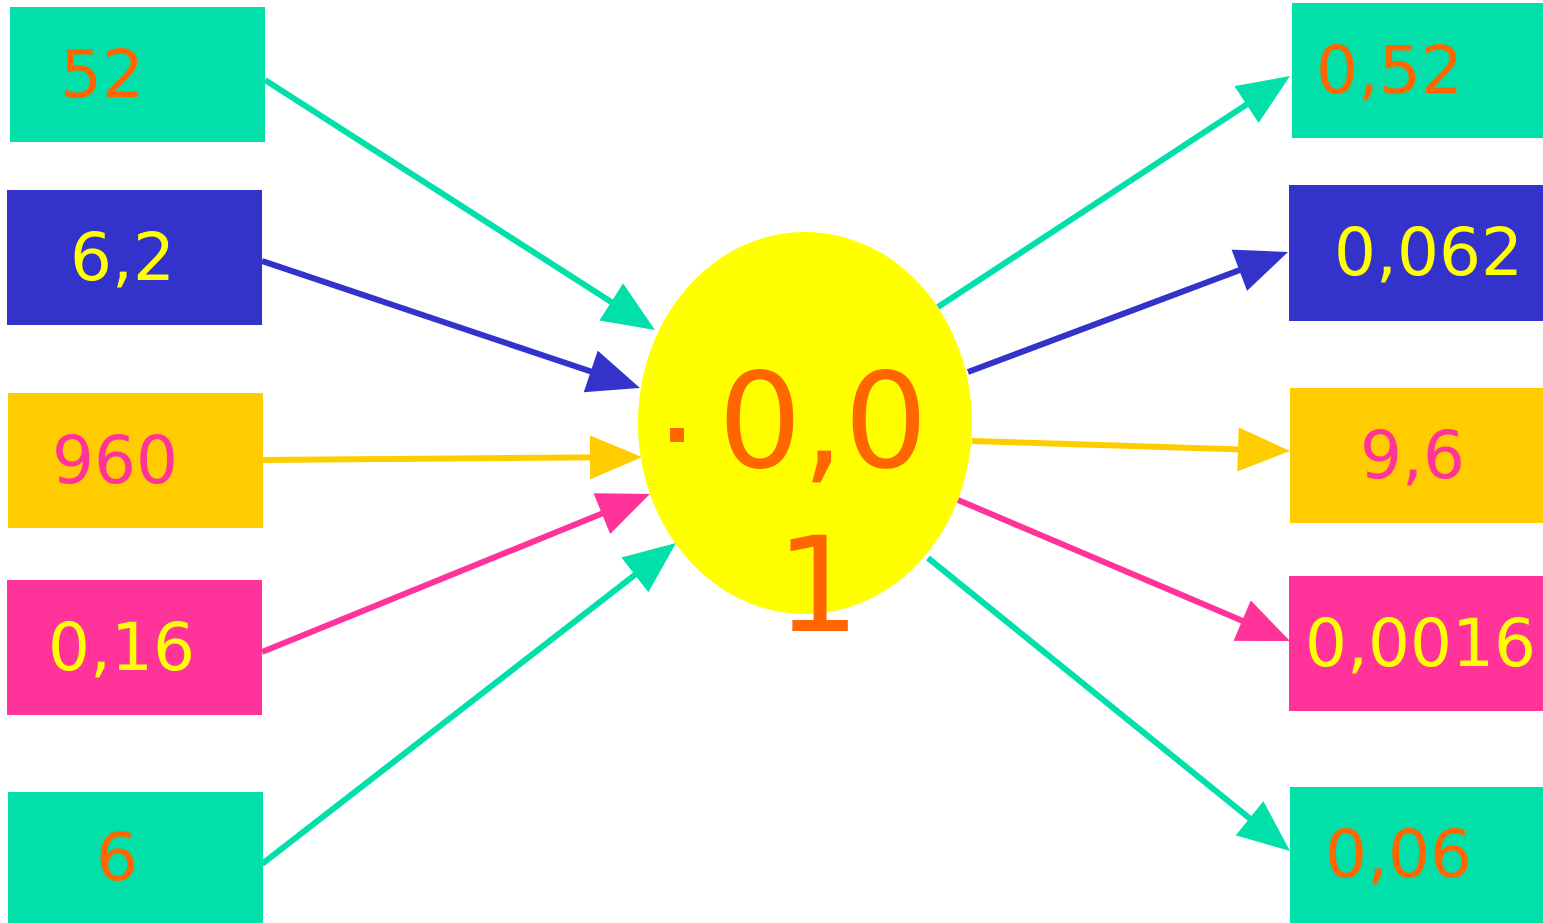  I want to click on output-value-3: 9,6, so click(1412, 455).